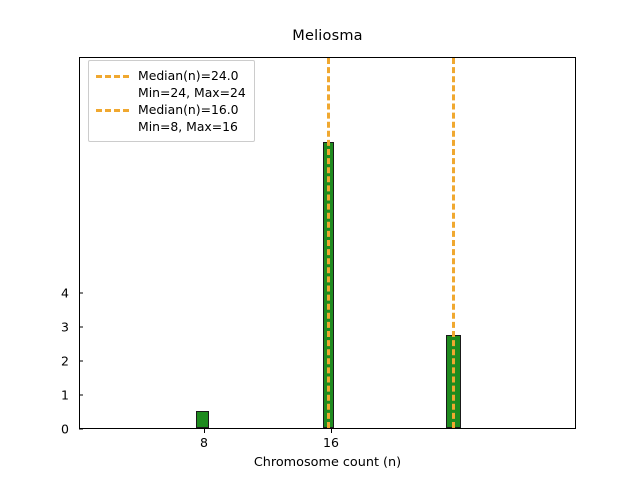 The height and width of the screenshot is (480, 640). I want to click on legend-sublabel-1: Min=8, Max=16, so click(188, 126).